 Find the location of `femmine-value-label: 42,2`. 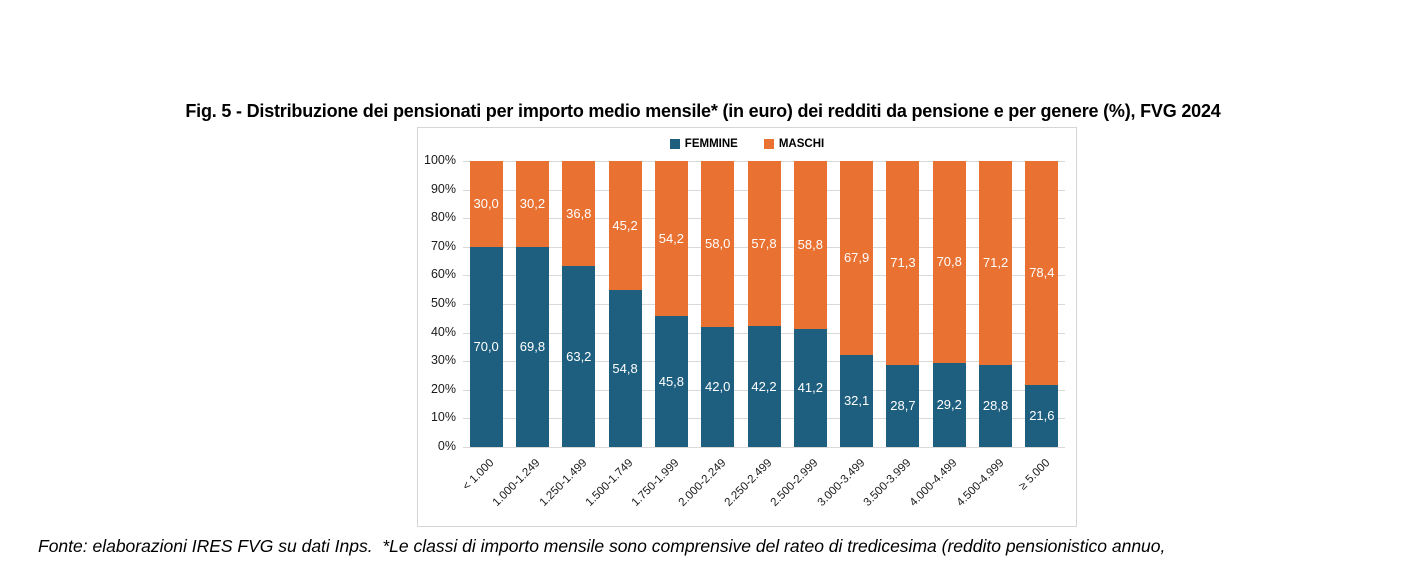

femmine-value-label: 42,2 is located at coordinates (764, 386).